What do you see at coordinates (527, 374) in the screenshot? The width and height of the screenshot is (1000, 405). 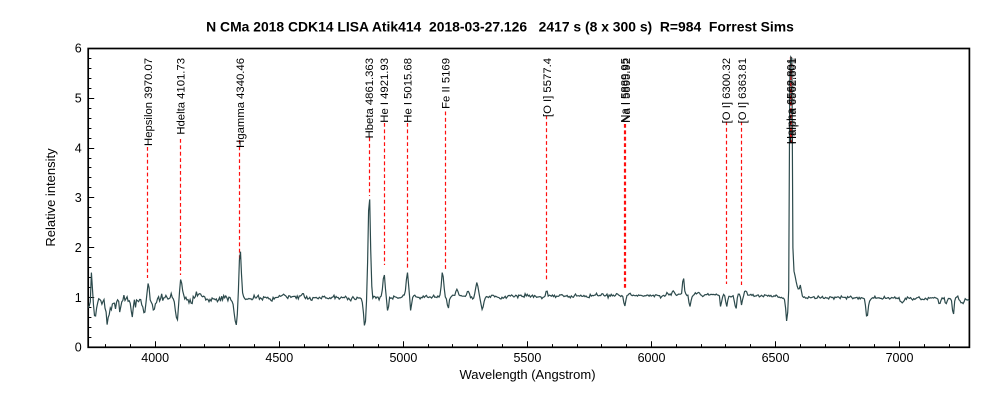 I see `svg-text: Wavelength (Angstrom)` at bounding box center [527, 374].